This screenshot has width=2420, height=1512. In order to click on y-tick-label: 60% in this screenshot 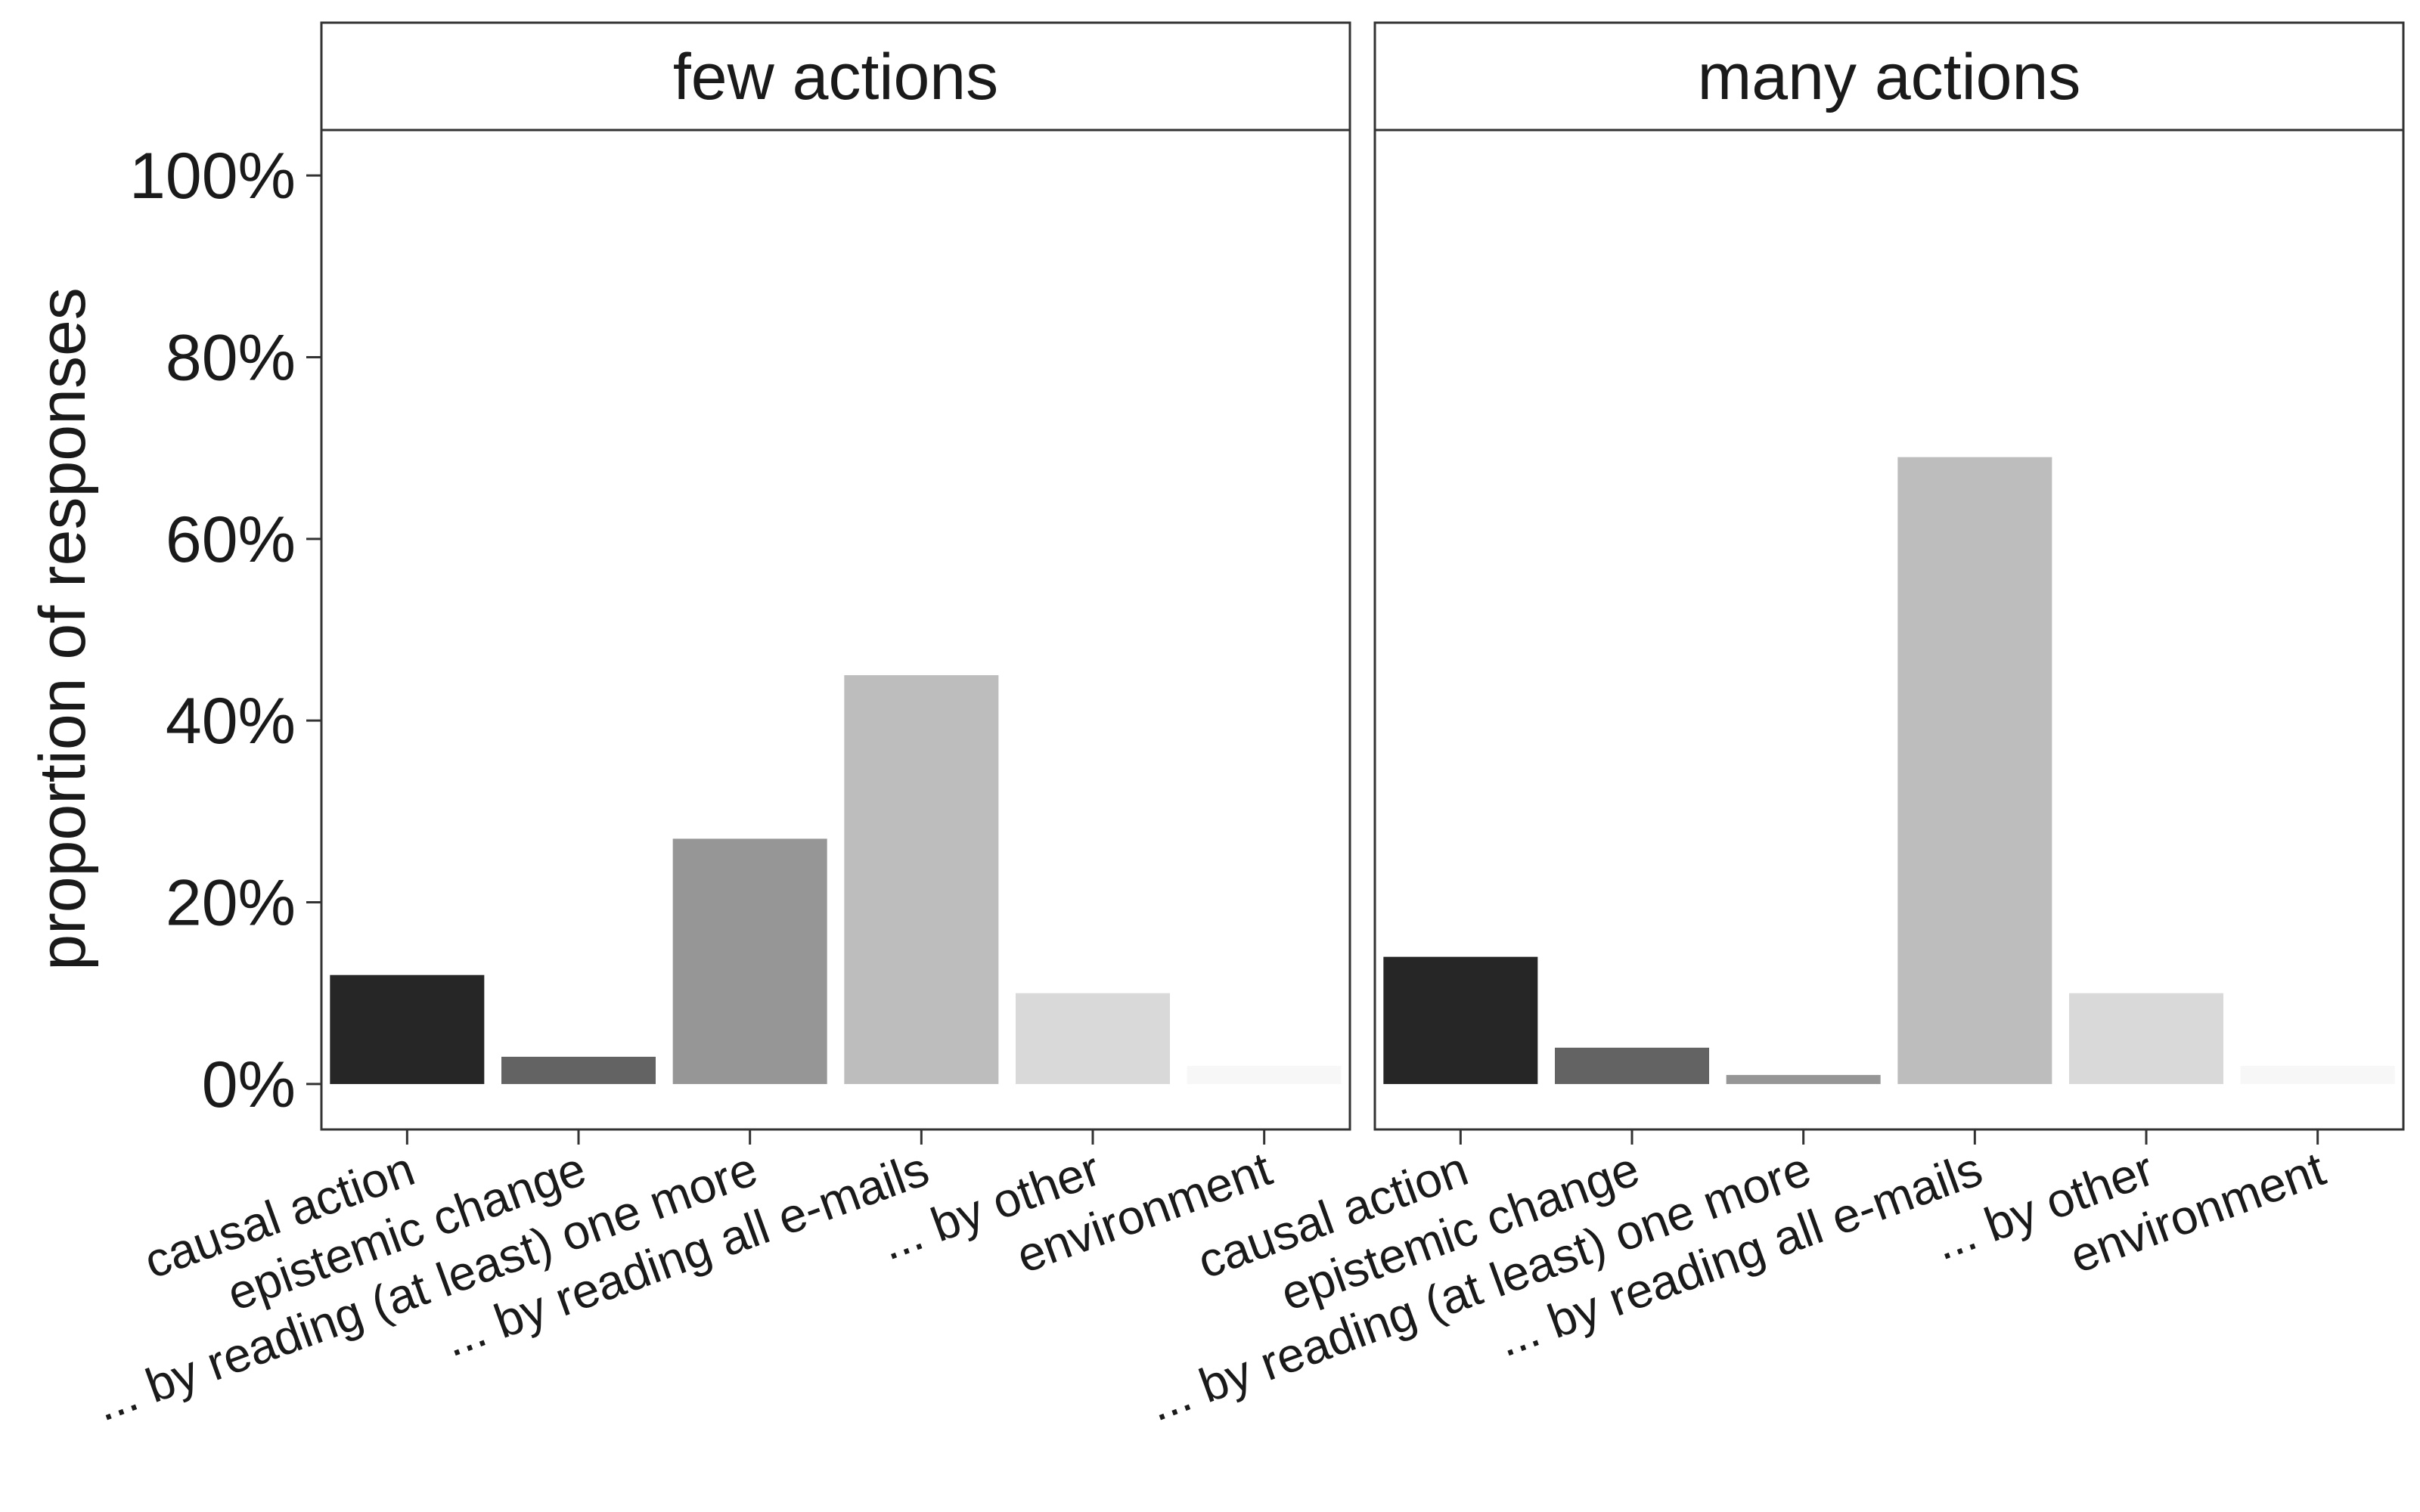, I will do `click(231, 539)`.